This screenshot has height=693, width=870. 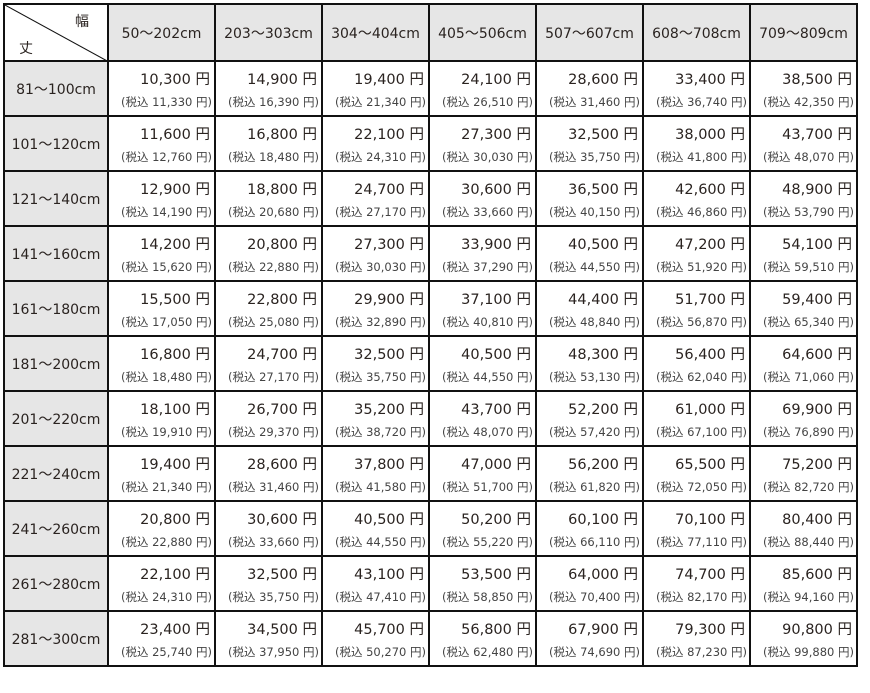 What do you see at coordinates (803, 32) in the screenshot?
I see `column-header: 709〜809cm` at bounding box center [803, 32].